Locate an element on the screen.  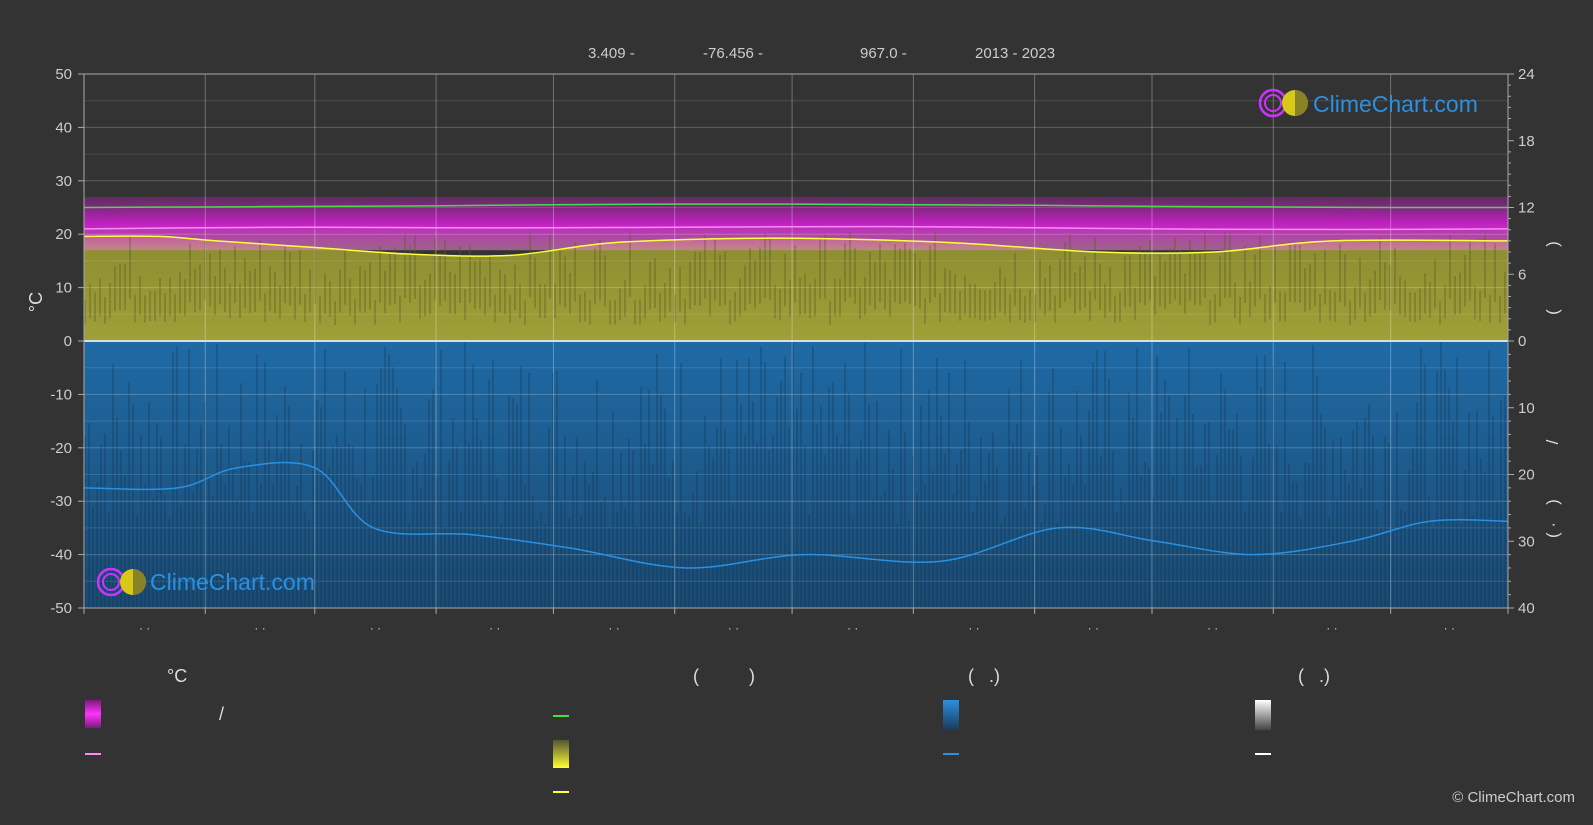
legend-col1-header: °C is located at coordinates (177, 676).